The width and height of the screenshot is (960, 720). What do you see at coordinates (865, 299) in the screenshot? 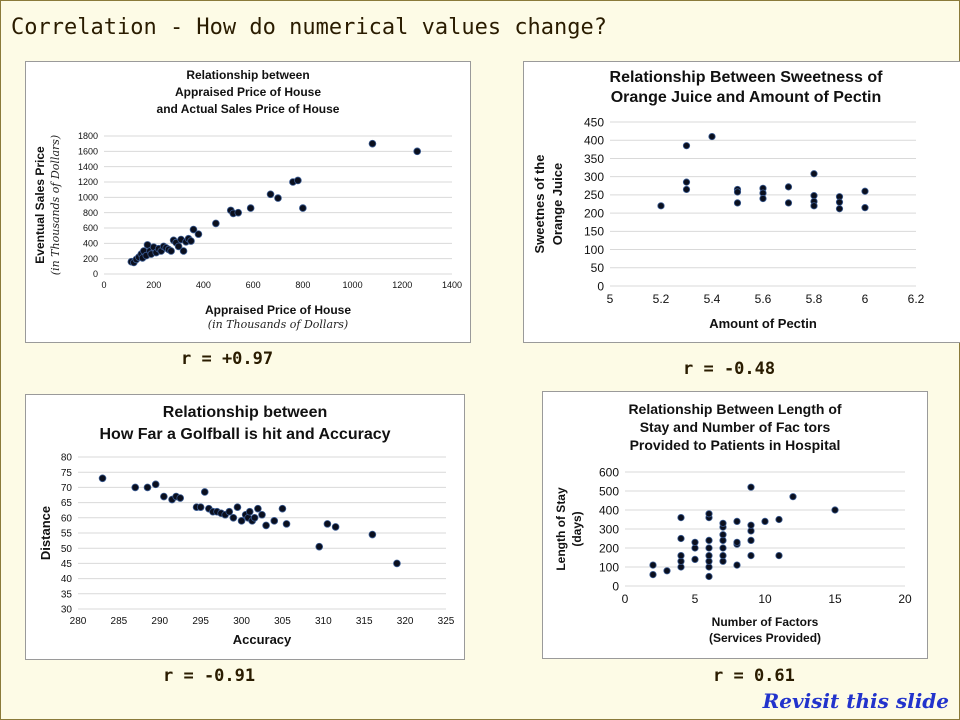
I see `x-tick-label: 6` at bounding box center [865, 299].